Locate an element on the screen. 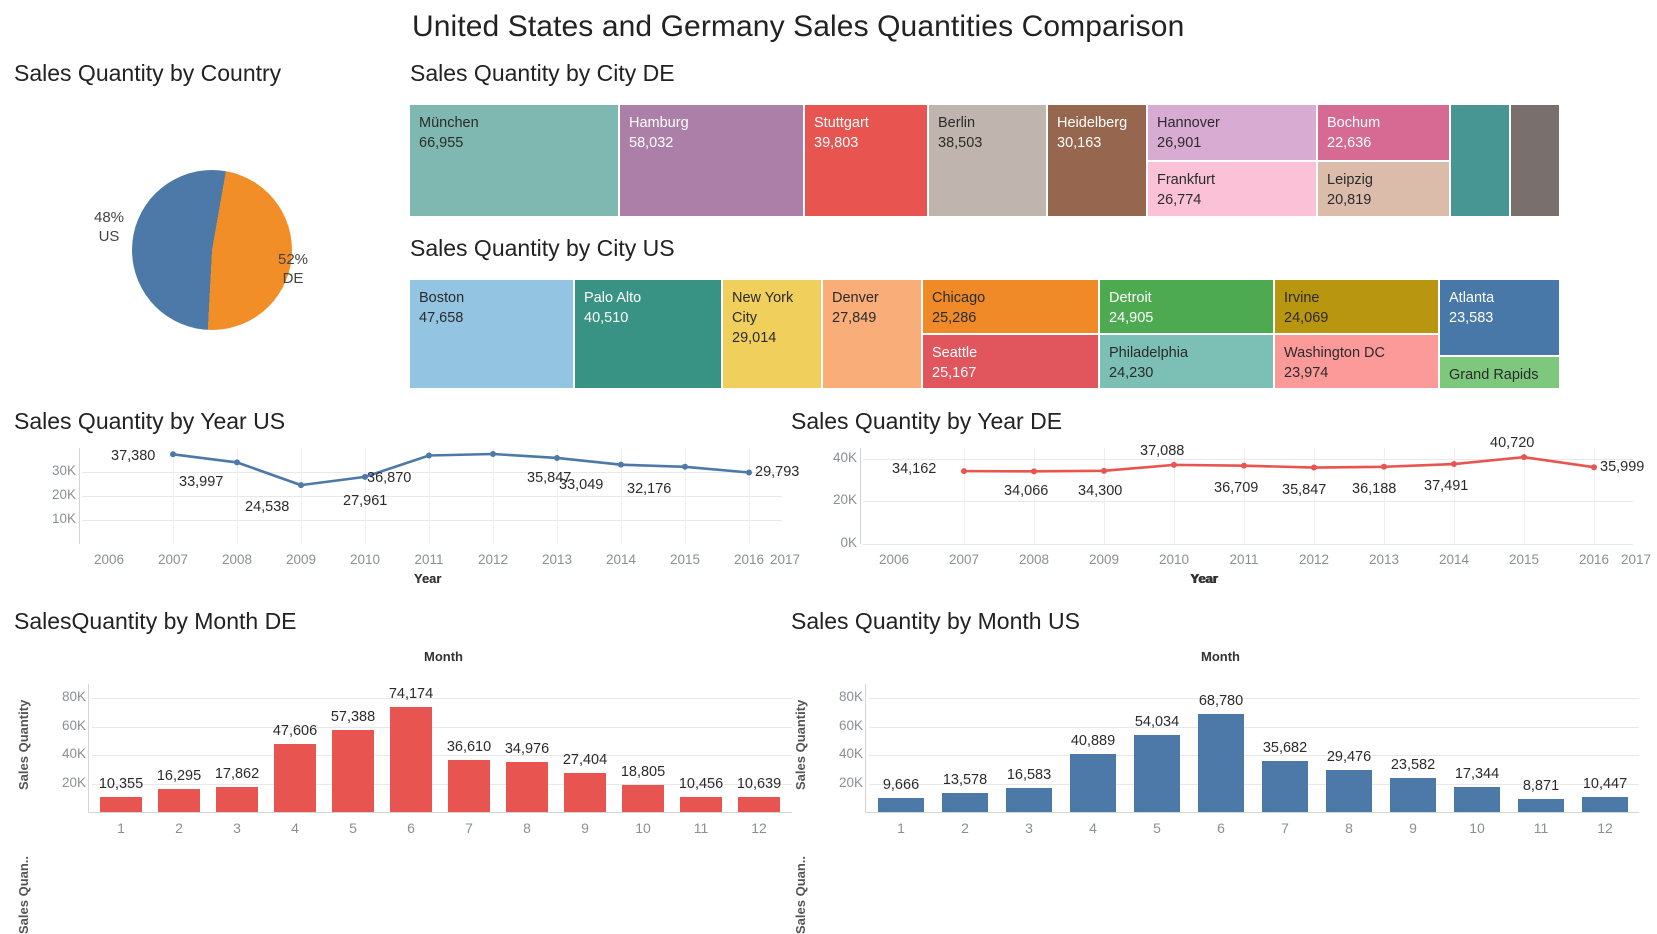  treemap-cell: Grand Rapids is located at coordinates (1500, 373).